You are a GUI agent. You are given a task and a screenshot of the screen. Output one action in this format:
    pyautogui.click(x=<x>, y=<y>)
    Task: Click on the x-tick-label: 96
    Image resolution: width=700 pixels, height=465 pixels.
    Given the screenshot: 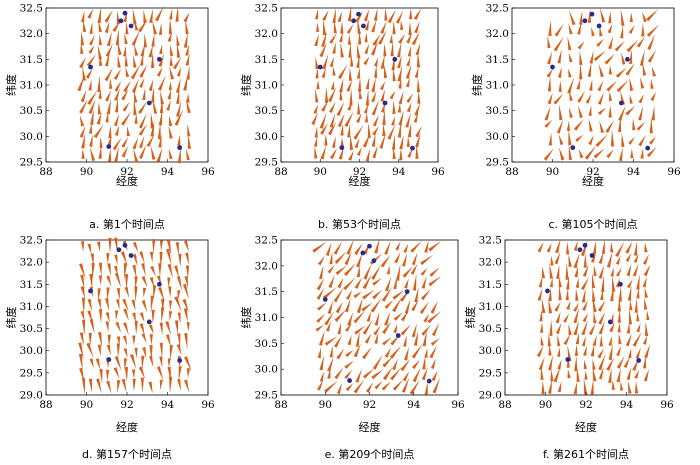 What is the action you would take?
    pyautogui.click(x=458, y=405)
    